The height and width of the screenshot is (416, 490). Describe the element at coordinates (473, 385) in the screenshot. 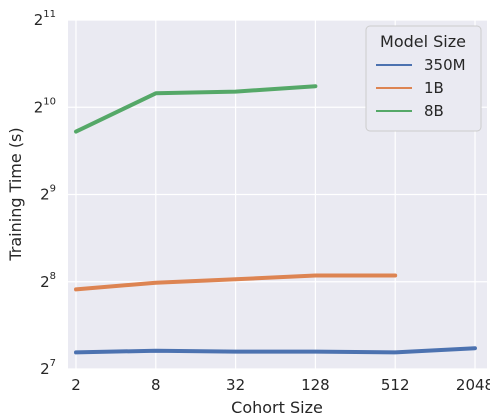

I see `x-tick-label: 2048` at that location.